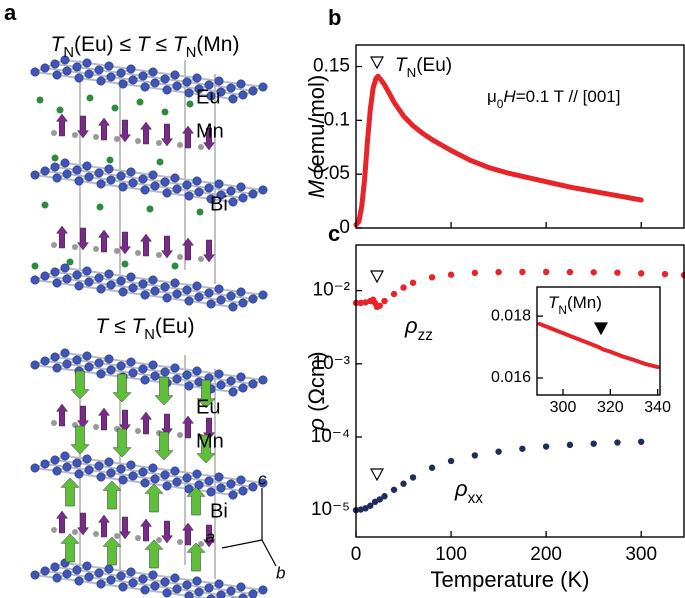 The width and height of the screenshot is (685, 598). I want to click on text-part: (Eu) ≤, so click(105, 44).